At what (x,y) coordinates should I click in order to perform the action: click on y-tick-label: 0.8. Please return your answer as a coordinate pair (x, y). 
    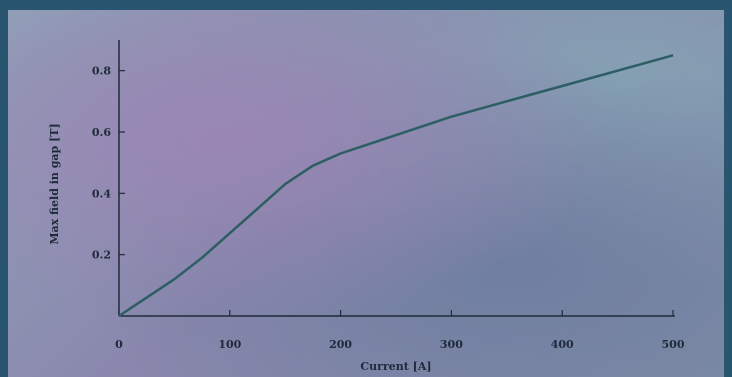
    Looking at the image, I should click on (101, 71).